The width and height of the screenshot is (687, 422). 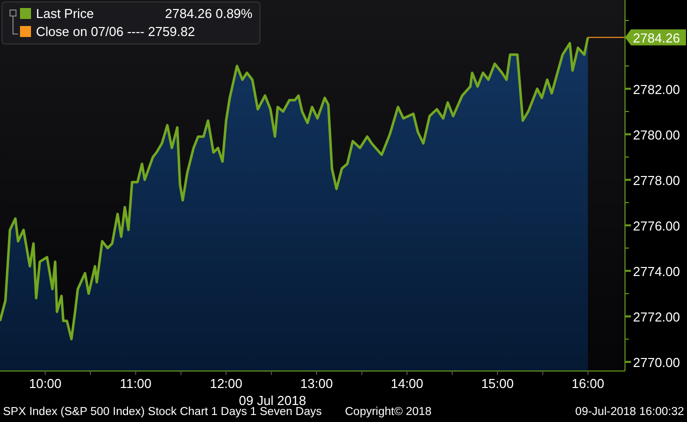 I want to click on x-axis-title: 09 Jul 2018, so click(x=272, y=400).